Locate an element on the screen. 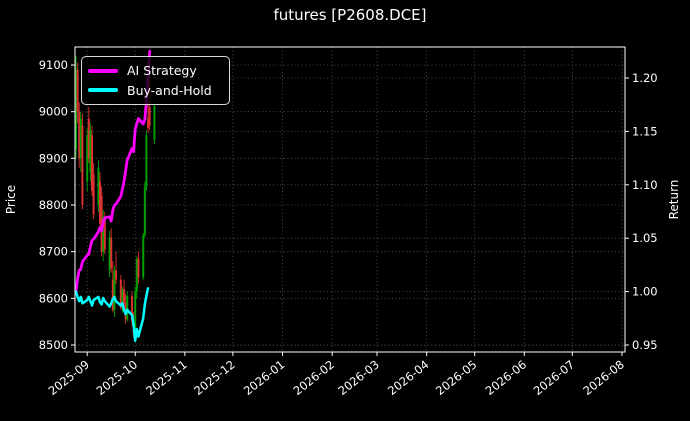 The width and height of the screenshot is (690, 421). buy-and-hold-line-swatch is located at coordinates (103, 90).